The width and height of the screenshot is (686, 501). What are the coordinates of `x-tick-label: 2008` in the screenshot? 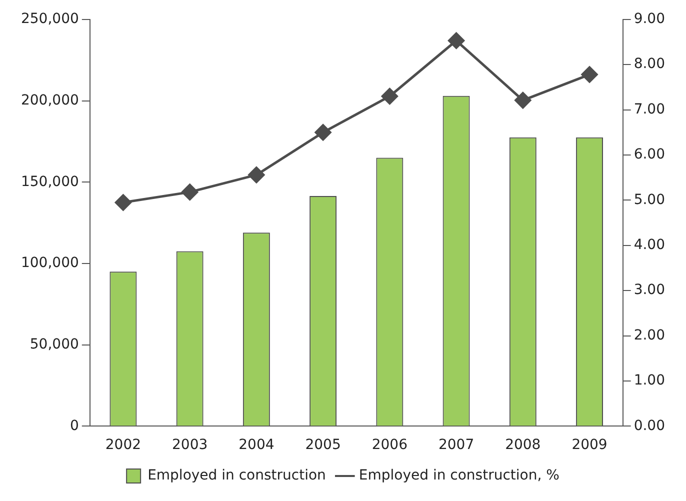 It's located at (523, 445).